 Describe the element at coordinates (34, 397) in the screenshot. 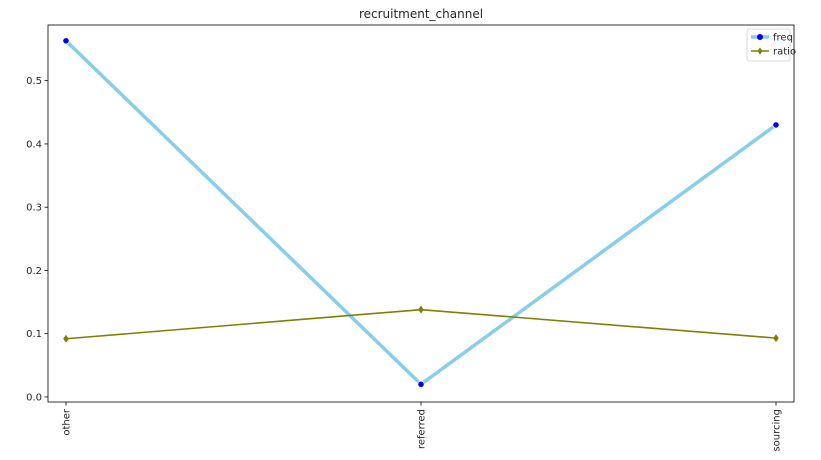

I see `y-tick-label: 0.0` at that location.